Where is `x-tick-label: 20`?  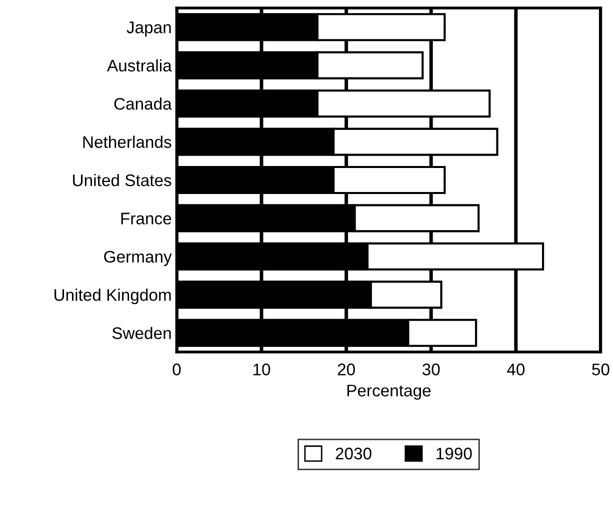 x-tick-label: 20 is located at coordinates (346, 370).